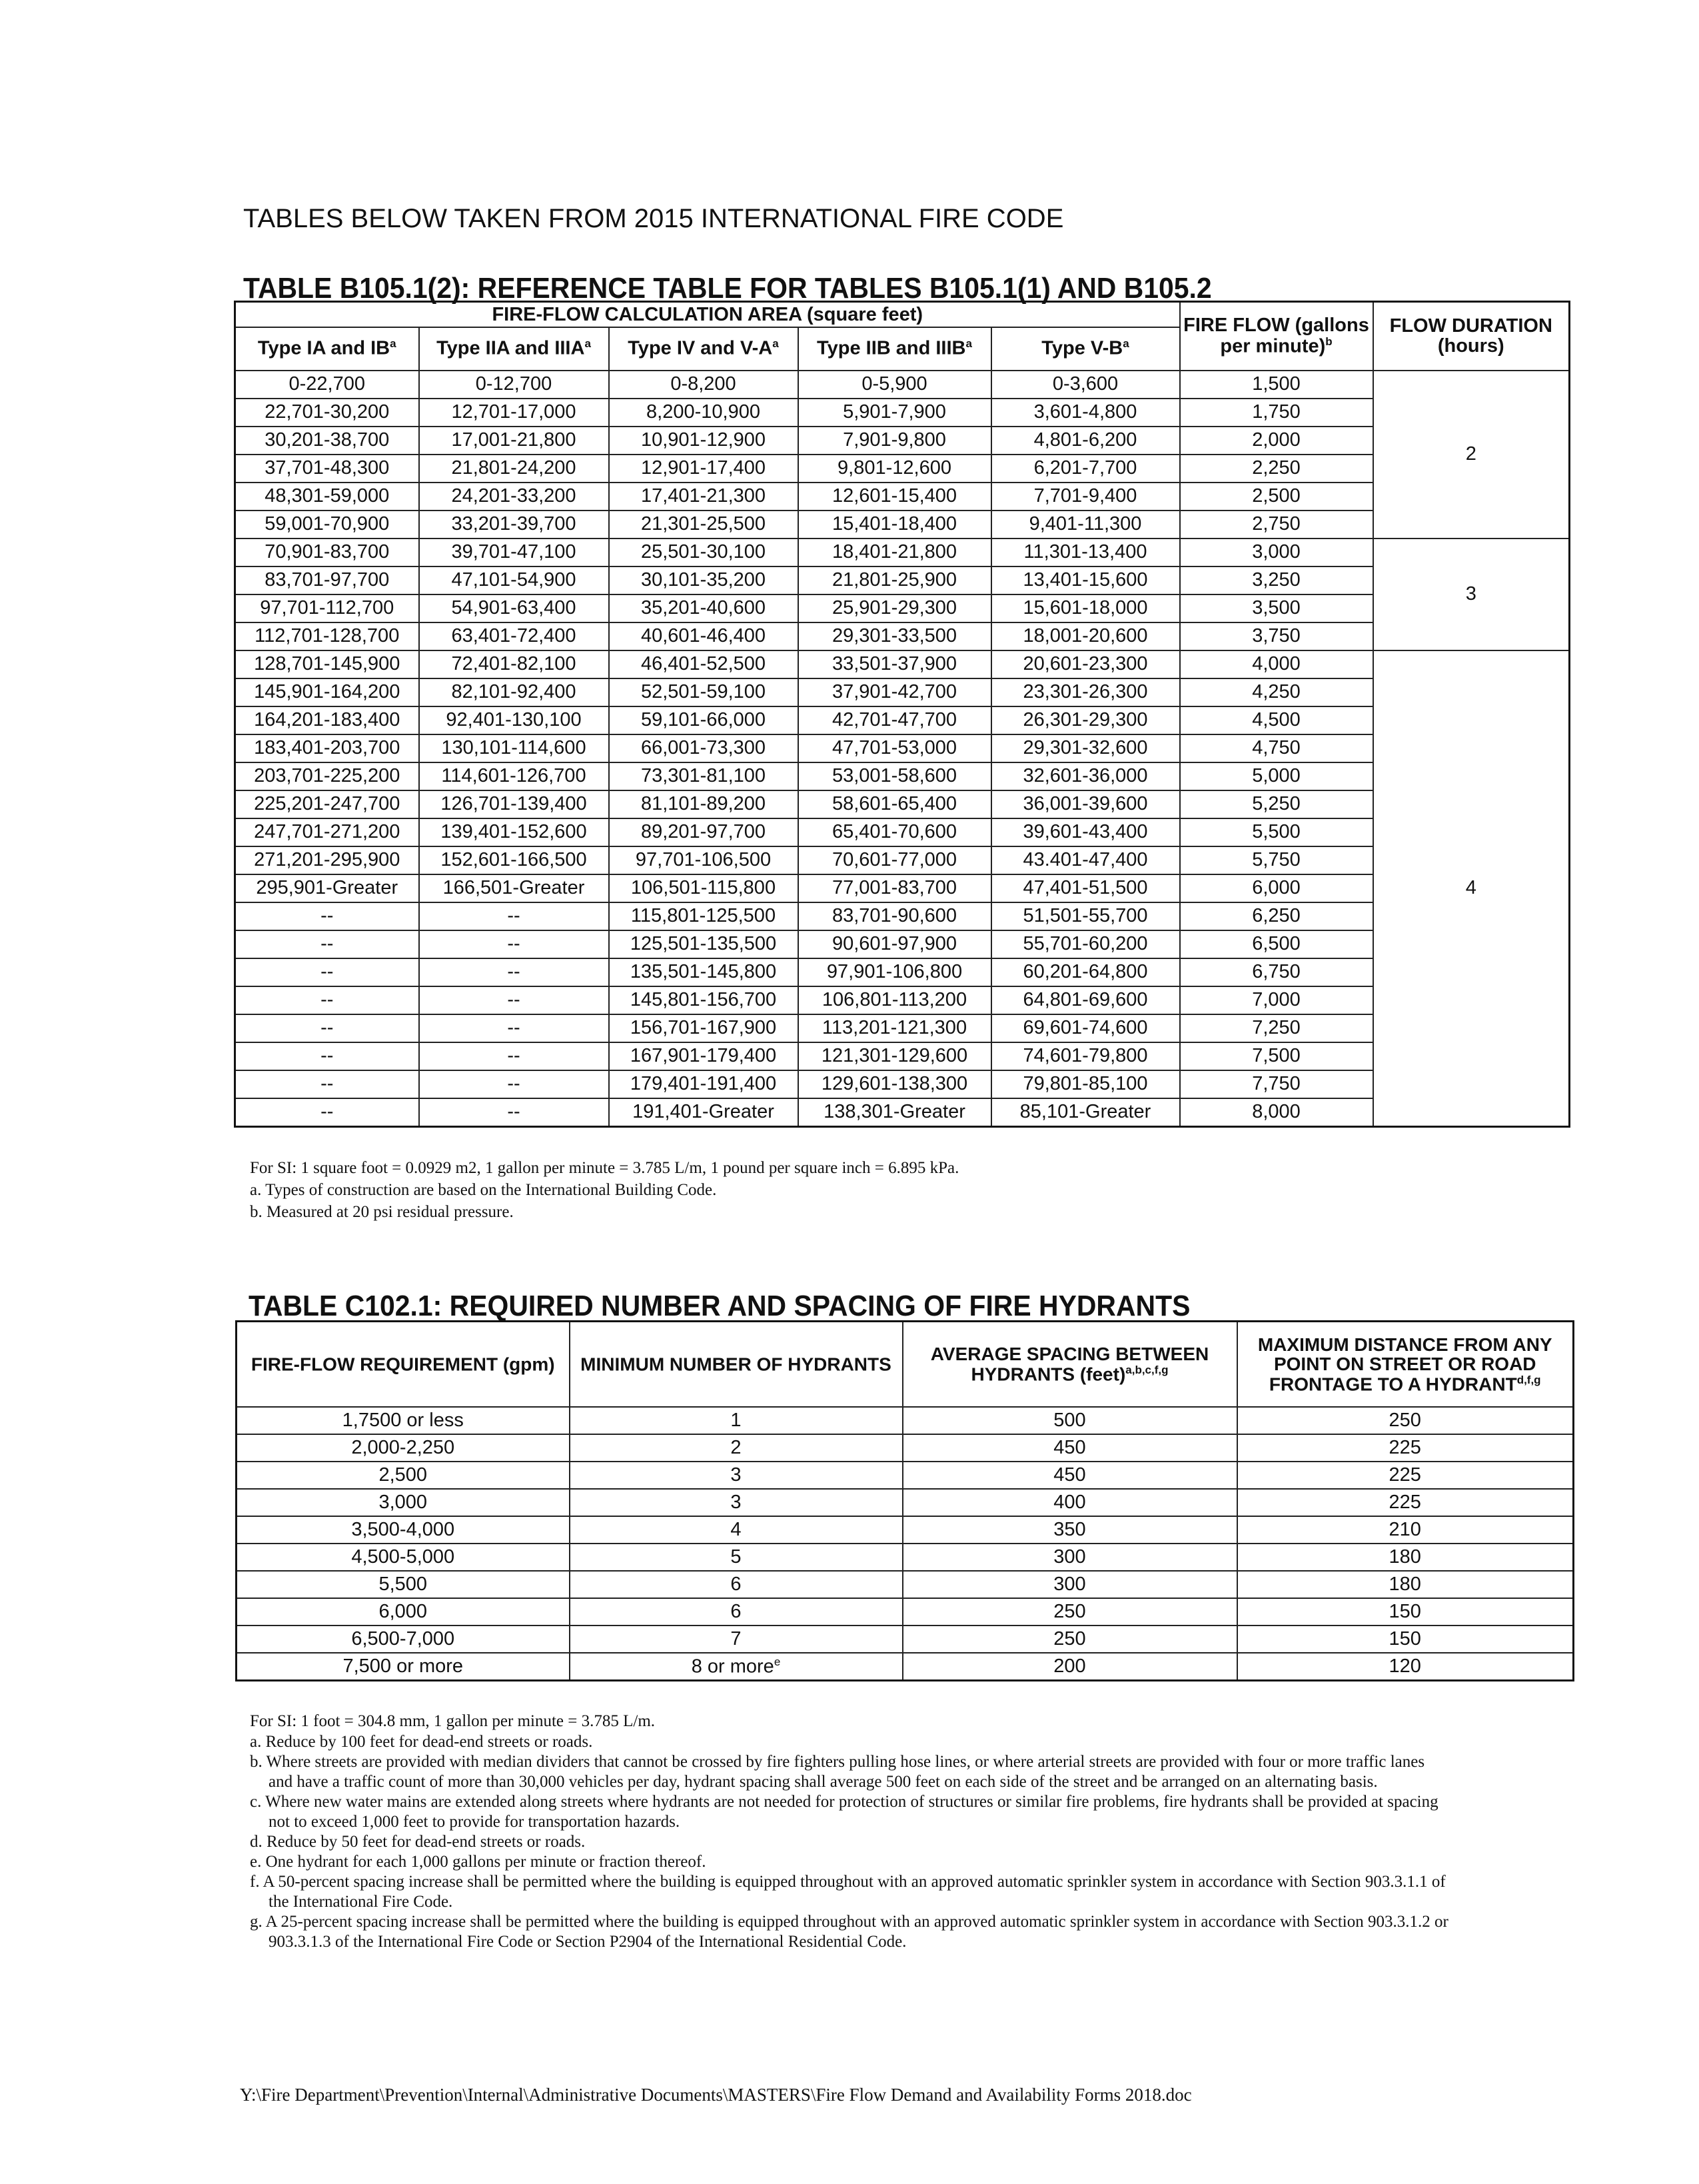 The image size is (1699, 2184). What do you see at coordinates (894, 468) in the screenshot?
I see `table-cell: 9,801-12,600` at bounding box center [894, 468].